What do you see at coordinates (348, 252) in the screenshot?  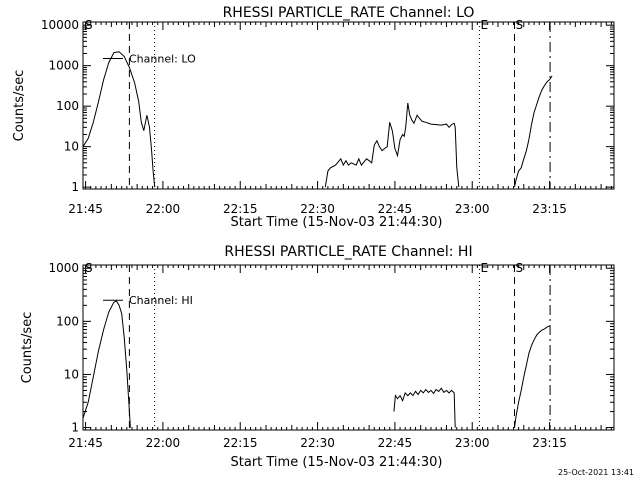 I see `chart-title: RHESSI PARTICLE_RATE Channel: HI` at bounding box center [348, 252].